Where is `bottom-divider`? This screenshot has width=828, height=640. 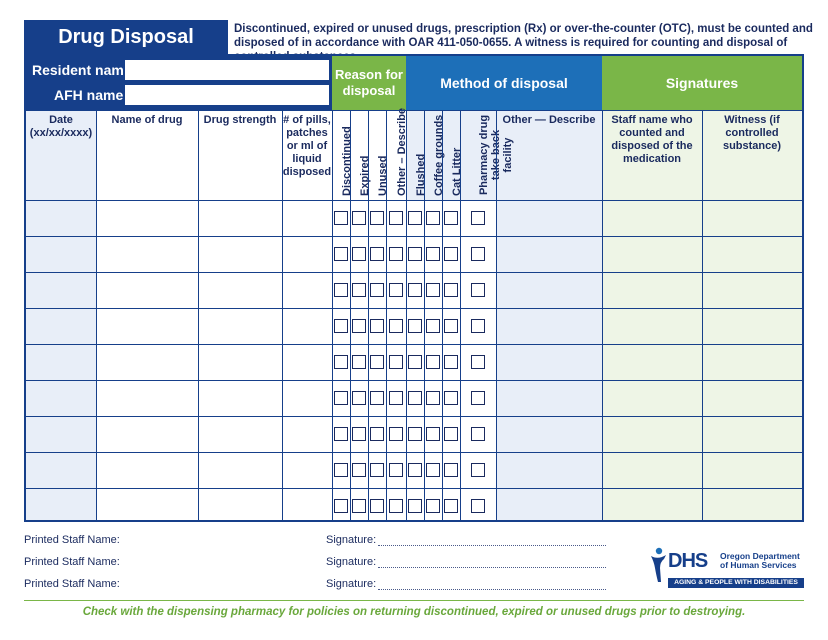 bottom-divider is located at coordinates (414, 600).